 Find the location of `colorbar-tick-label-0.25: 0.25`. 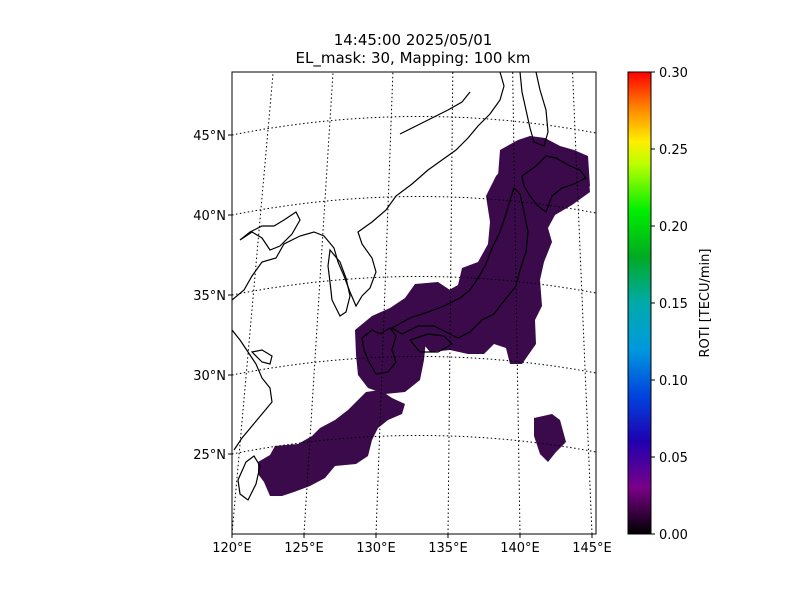

colorbar-tick-label-0.25: 0.25 is located at coordinates (673, 150).